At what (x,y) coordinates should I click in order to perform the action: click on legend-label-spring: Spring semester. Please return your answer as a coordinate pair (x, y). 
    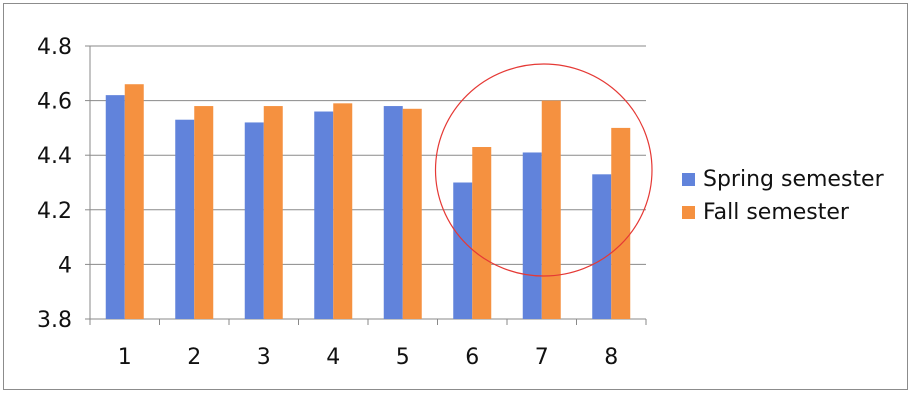
    Looking at the image, I should click on (794, 179).